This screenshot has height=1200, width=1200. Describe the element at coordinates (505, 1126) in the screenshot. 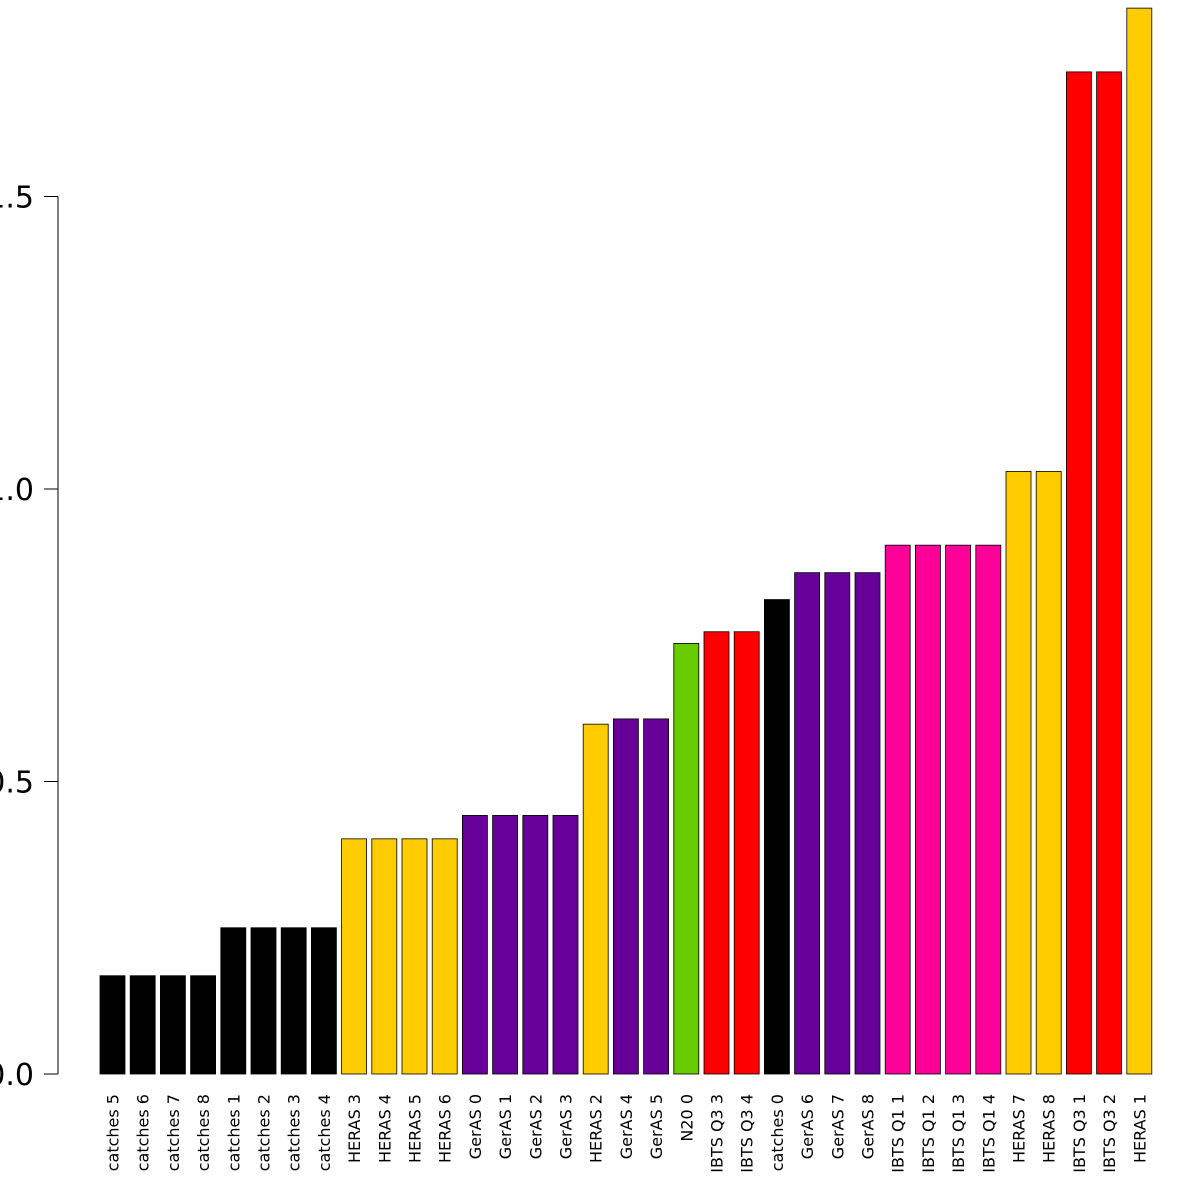

I see `x-category-label: GerAS 1` at that location.